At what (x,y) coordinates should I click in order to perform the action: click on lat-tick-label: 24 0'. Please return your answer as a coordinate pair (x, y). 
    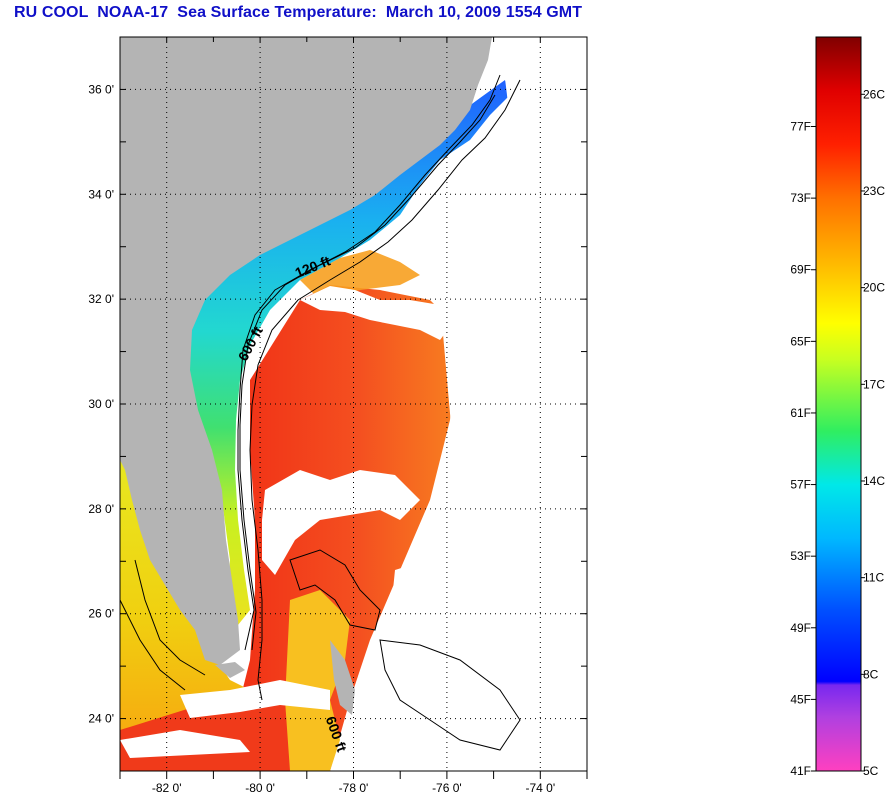
    Looking at the image, I should click on (101, 719).